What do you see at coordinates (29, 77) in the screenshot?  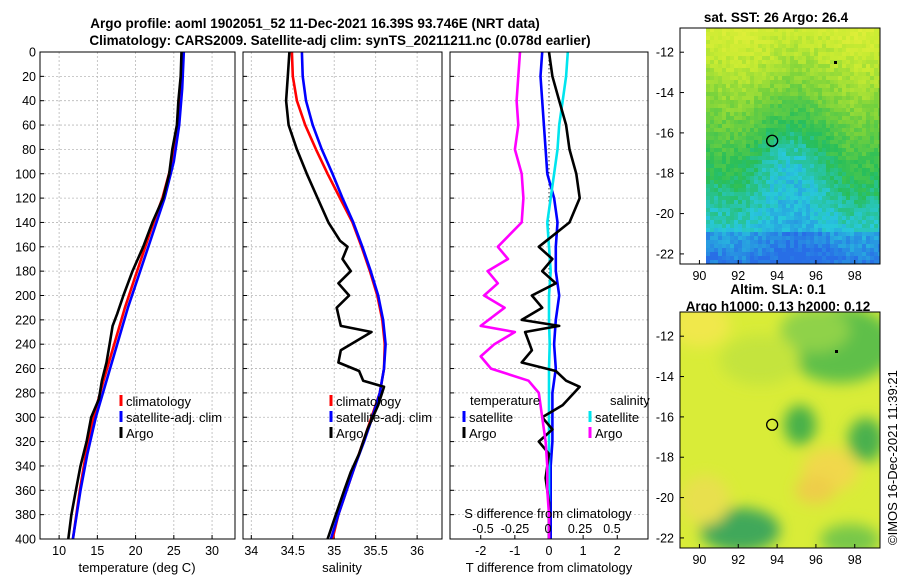 I see `depth-tick-label: 20` at bounding box center [29, 77].